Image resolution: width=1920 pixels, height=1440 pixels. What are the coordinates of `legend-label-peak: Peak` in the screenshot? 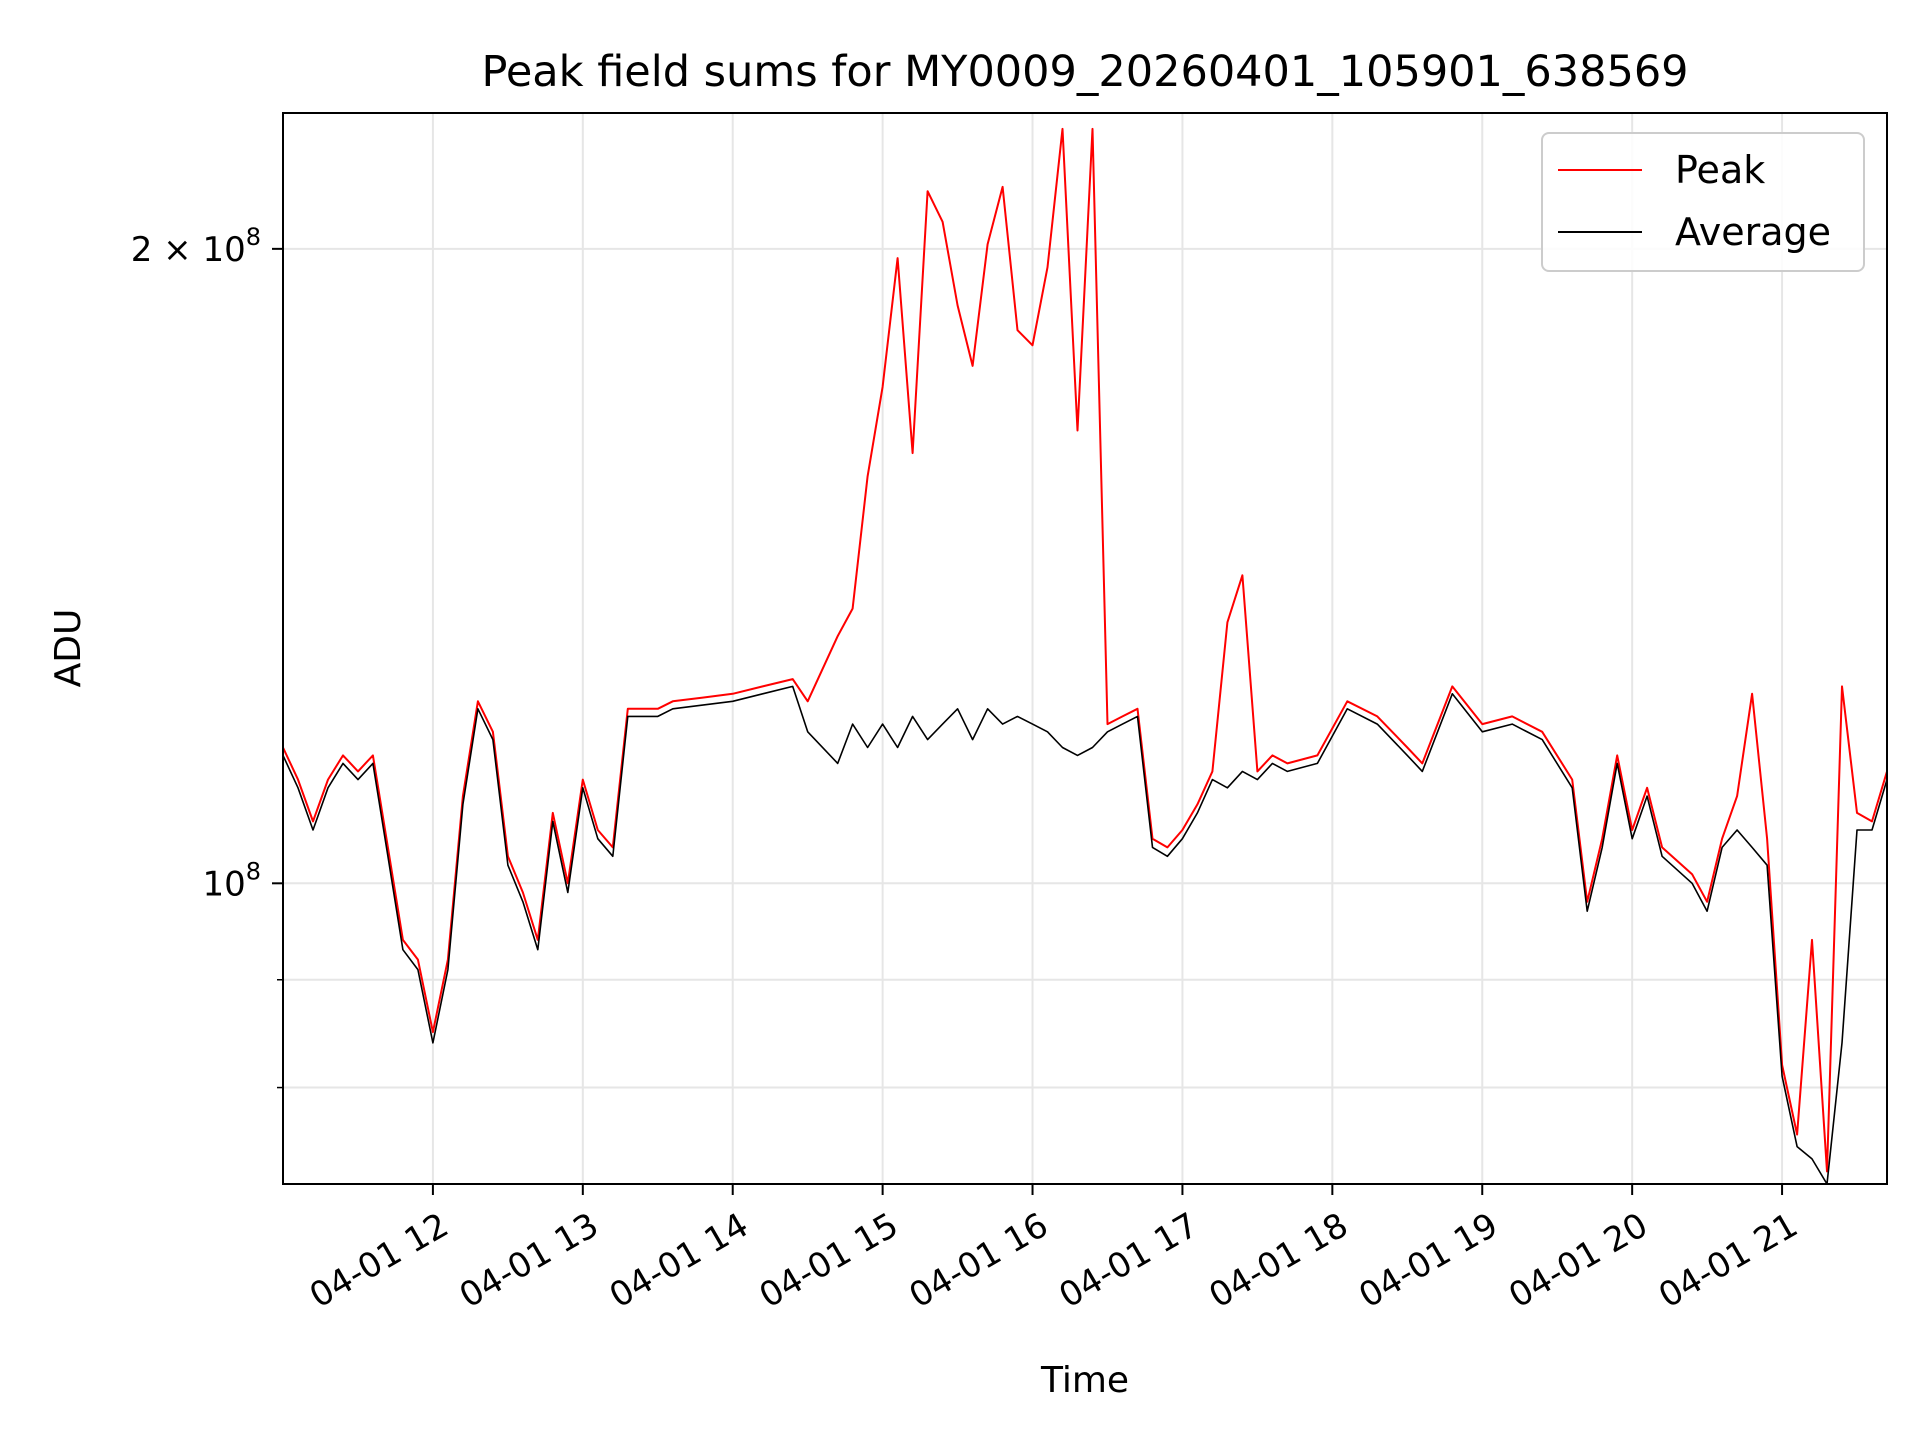 It's located at (1720, 170).